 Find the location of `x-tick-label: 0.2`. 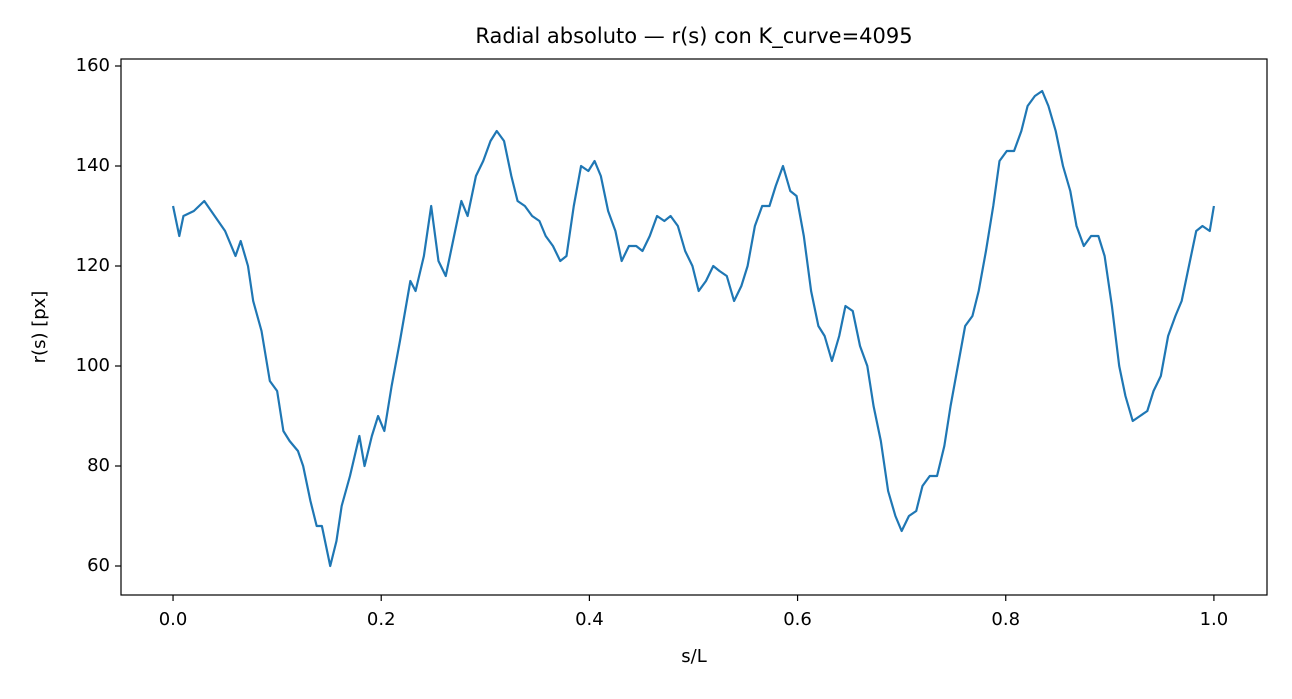

x-tick-label: 0.2 is located at coordinates (381, 619).